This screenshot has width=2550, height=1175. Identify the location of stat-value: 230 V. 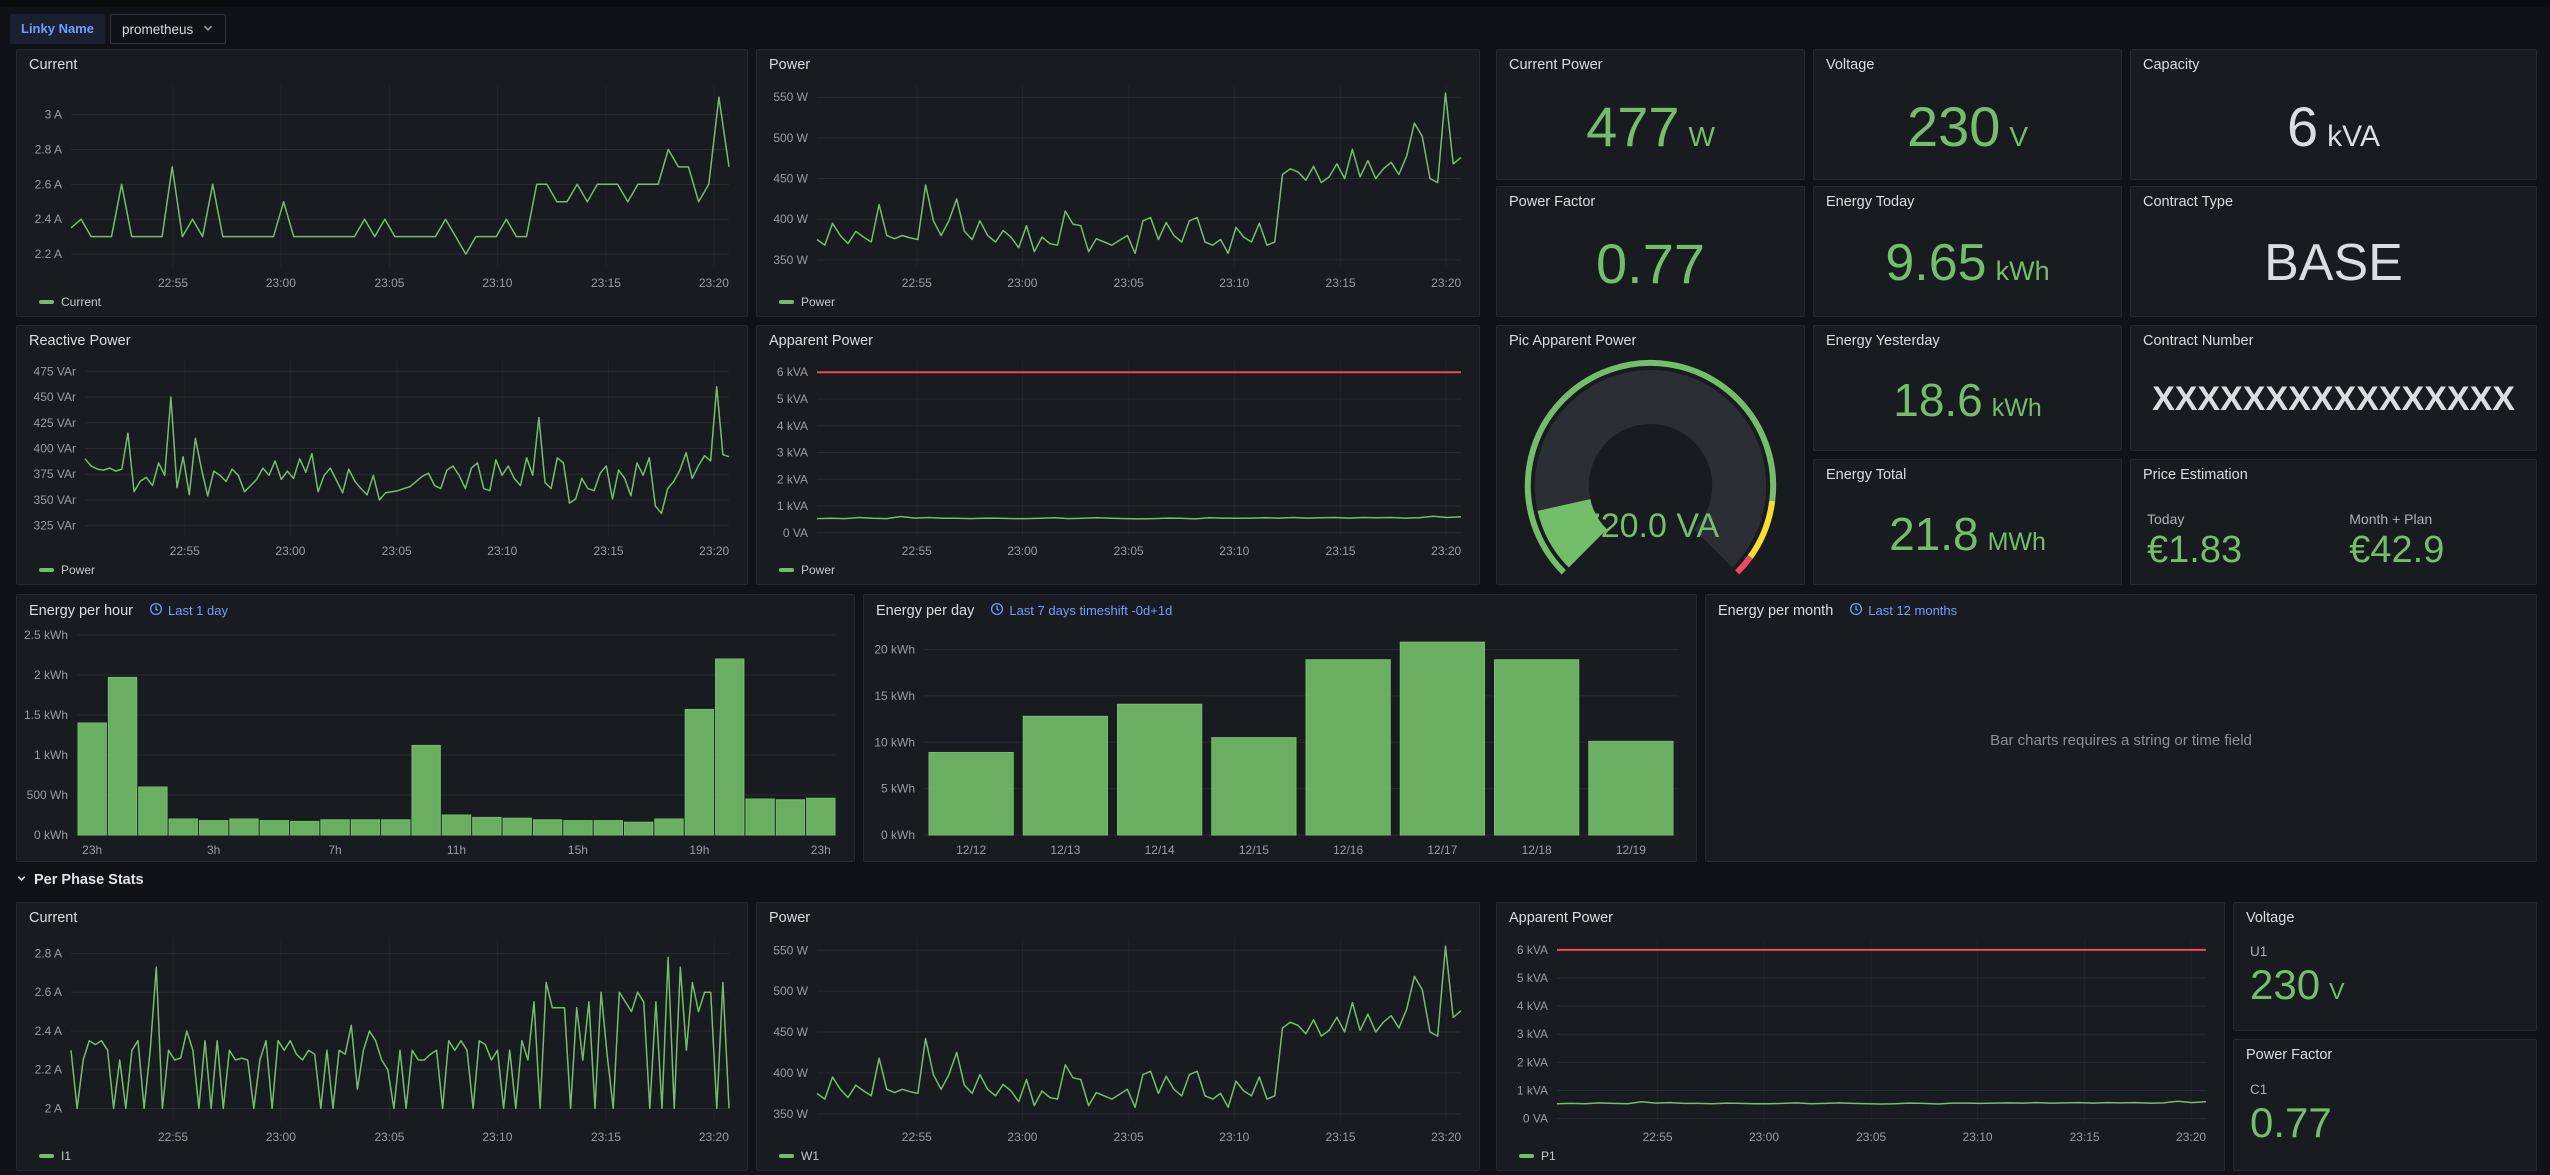
(1967, 126).